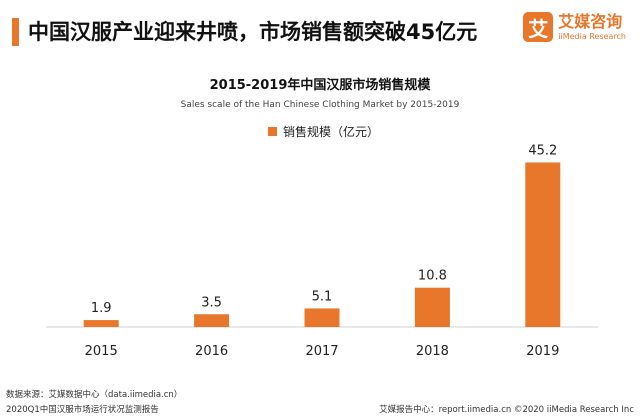  I want to click on bar-2015, so click(101, 323).